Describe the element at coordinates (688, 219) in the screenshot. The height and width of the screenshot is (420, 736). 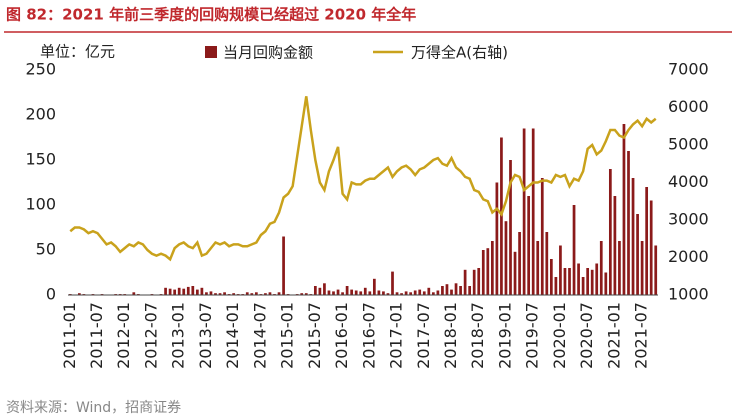
I see `y2-tick-label: 3000` at that location.